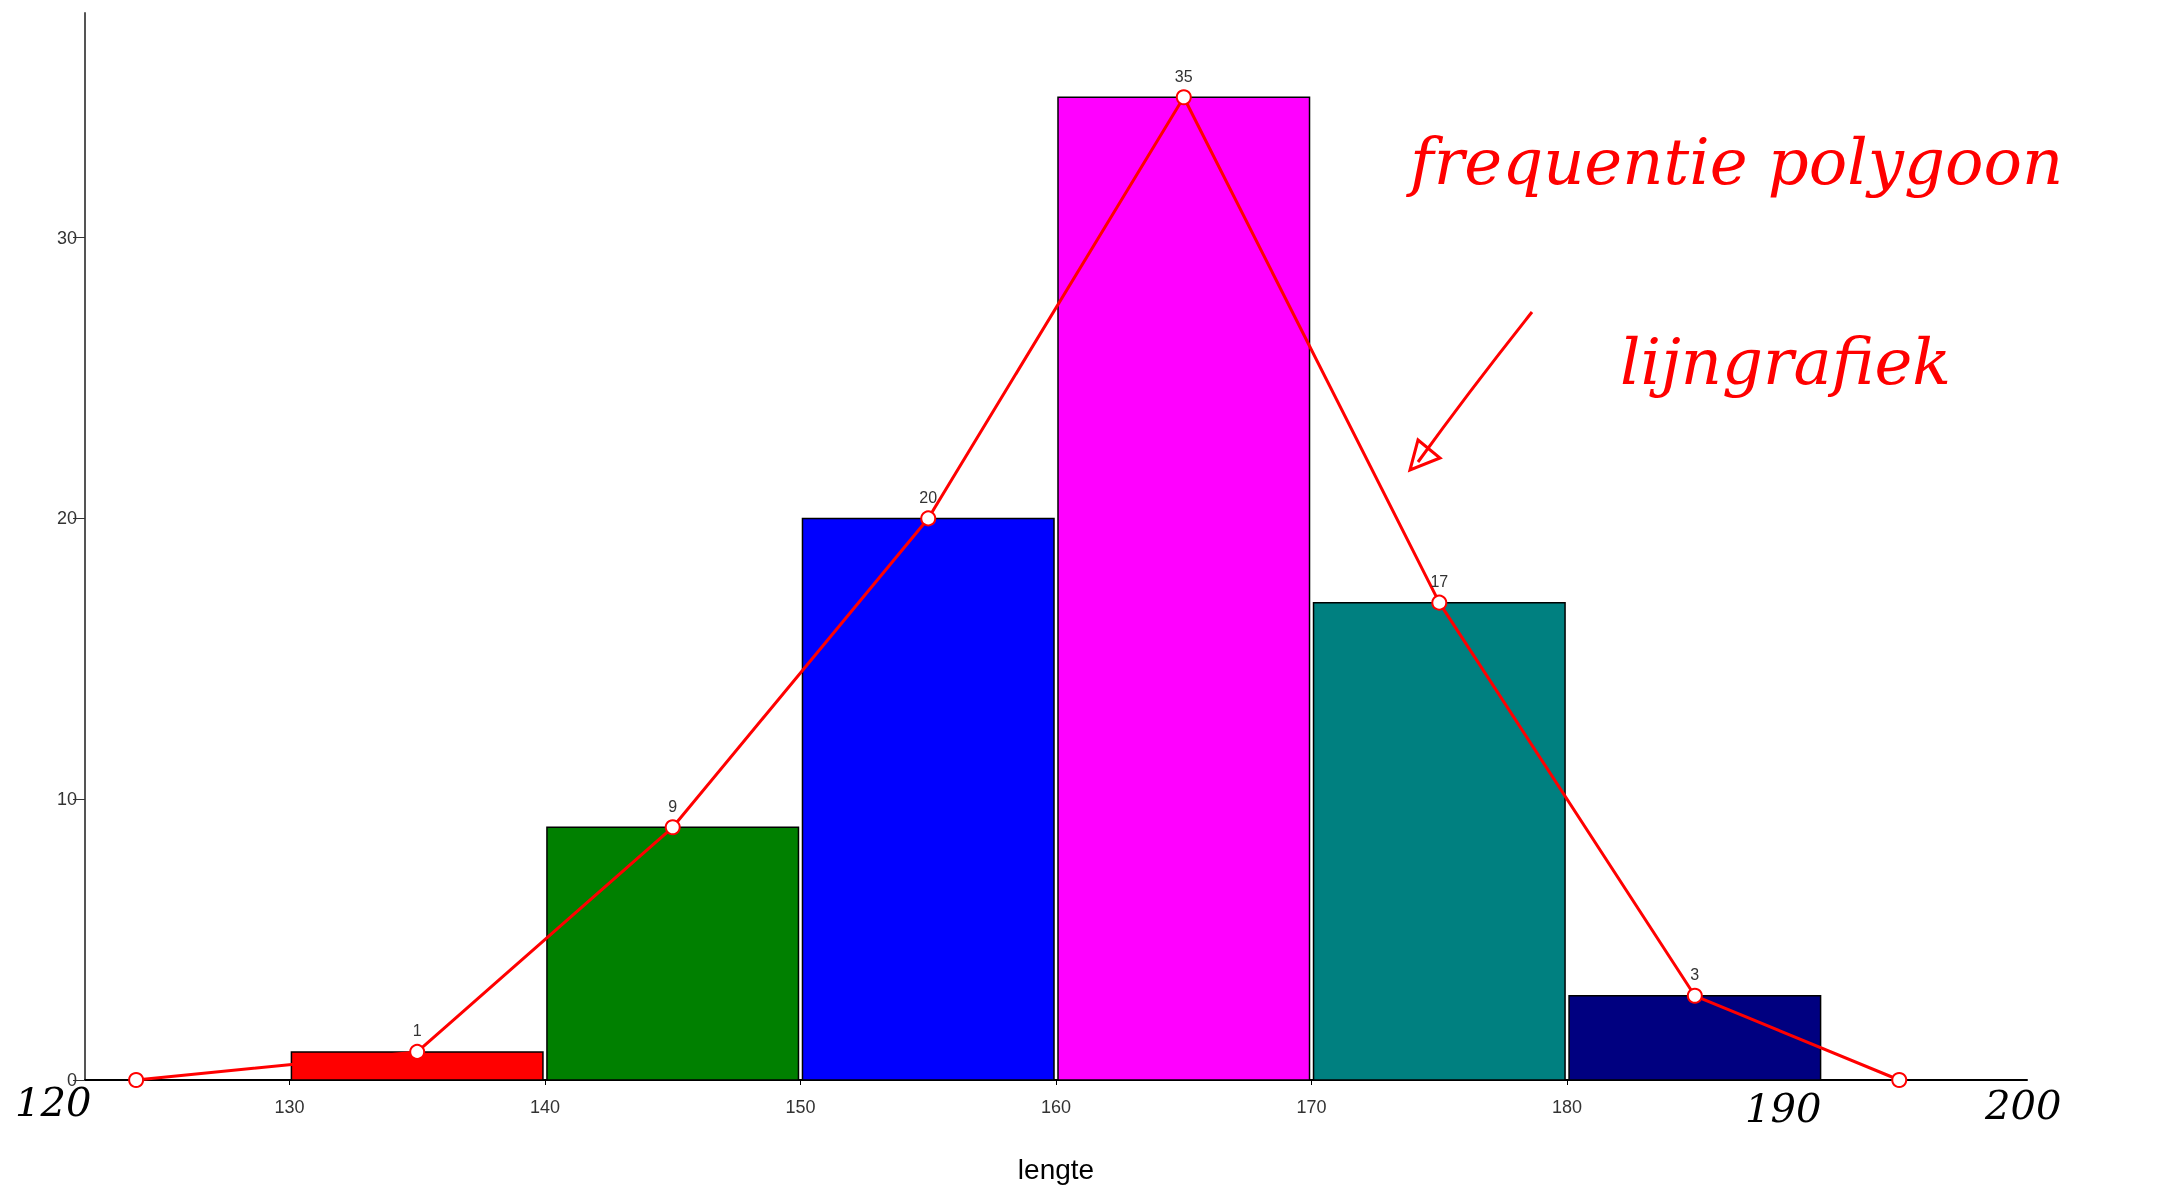 The width and height of the screenshot is (2172, 1202). I want to click on x-tick-label: 130, so click(289, 1107).